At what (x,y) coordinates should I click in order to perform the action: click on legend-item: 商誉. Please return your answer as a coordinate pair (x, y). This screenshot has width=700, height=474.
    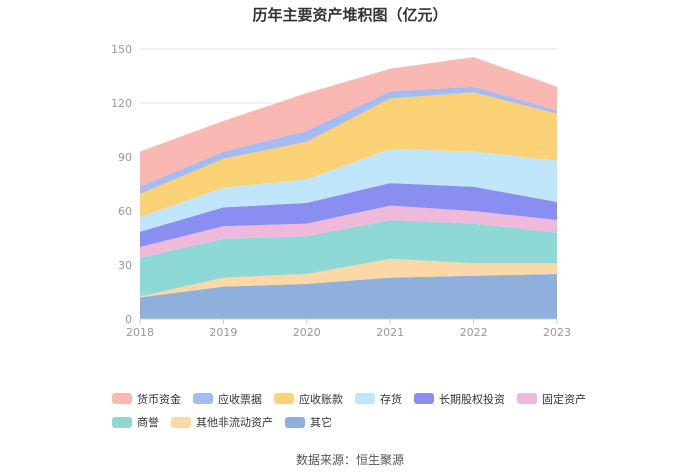
    Looking at the image, I should click on (135, 422).